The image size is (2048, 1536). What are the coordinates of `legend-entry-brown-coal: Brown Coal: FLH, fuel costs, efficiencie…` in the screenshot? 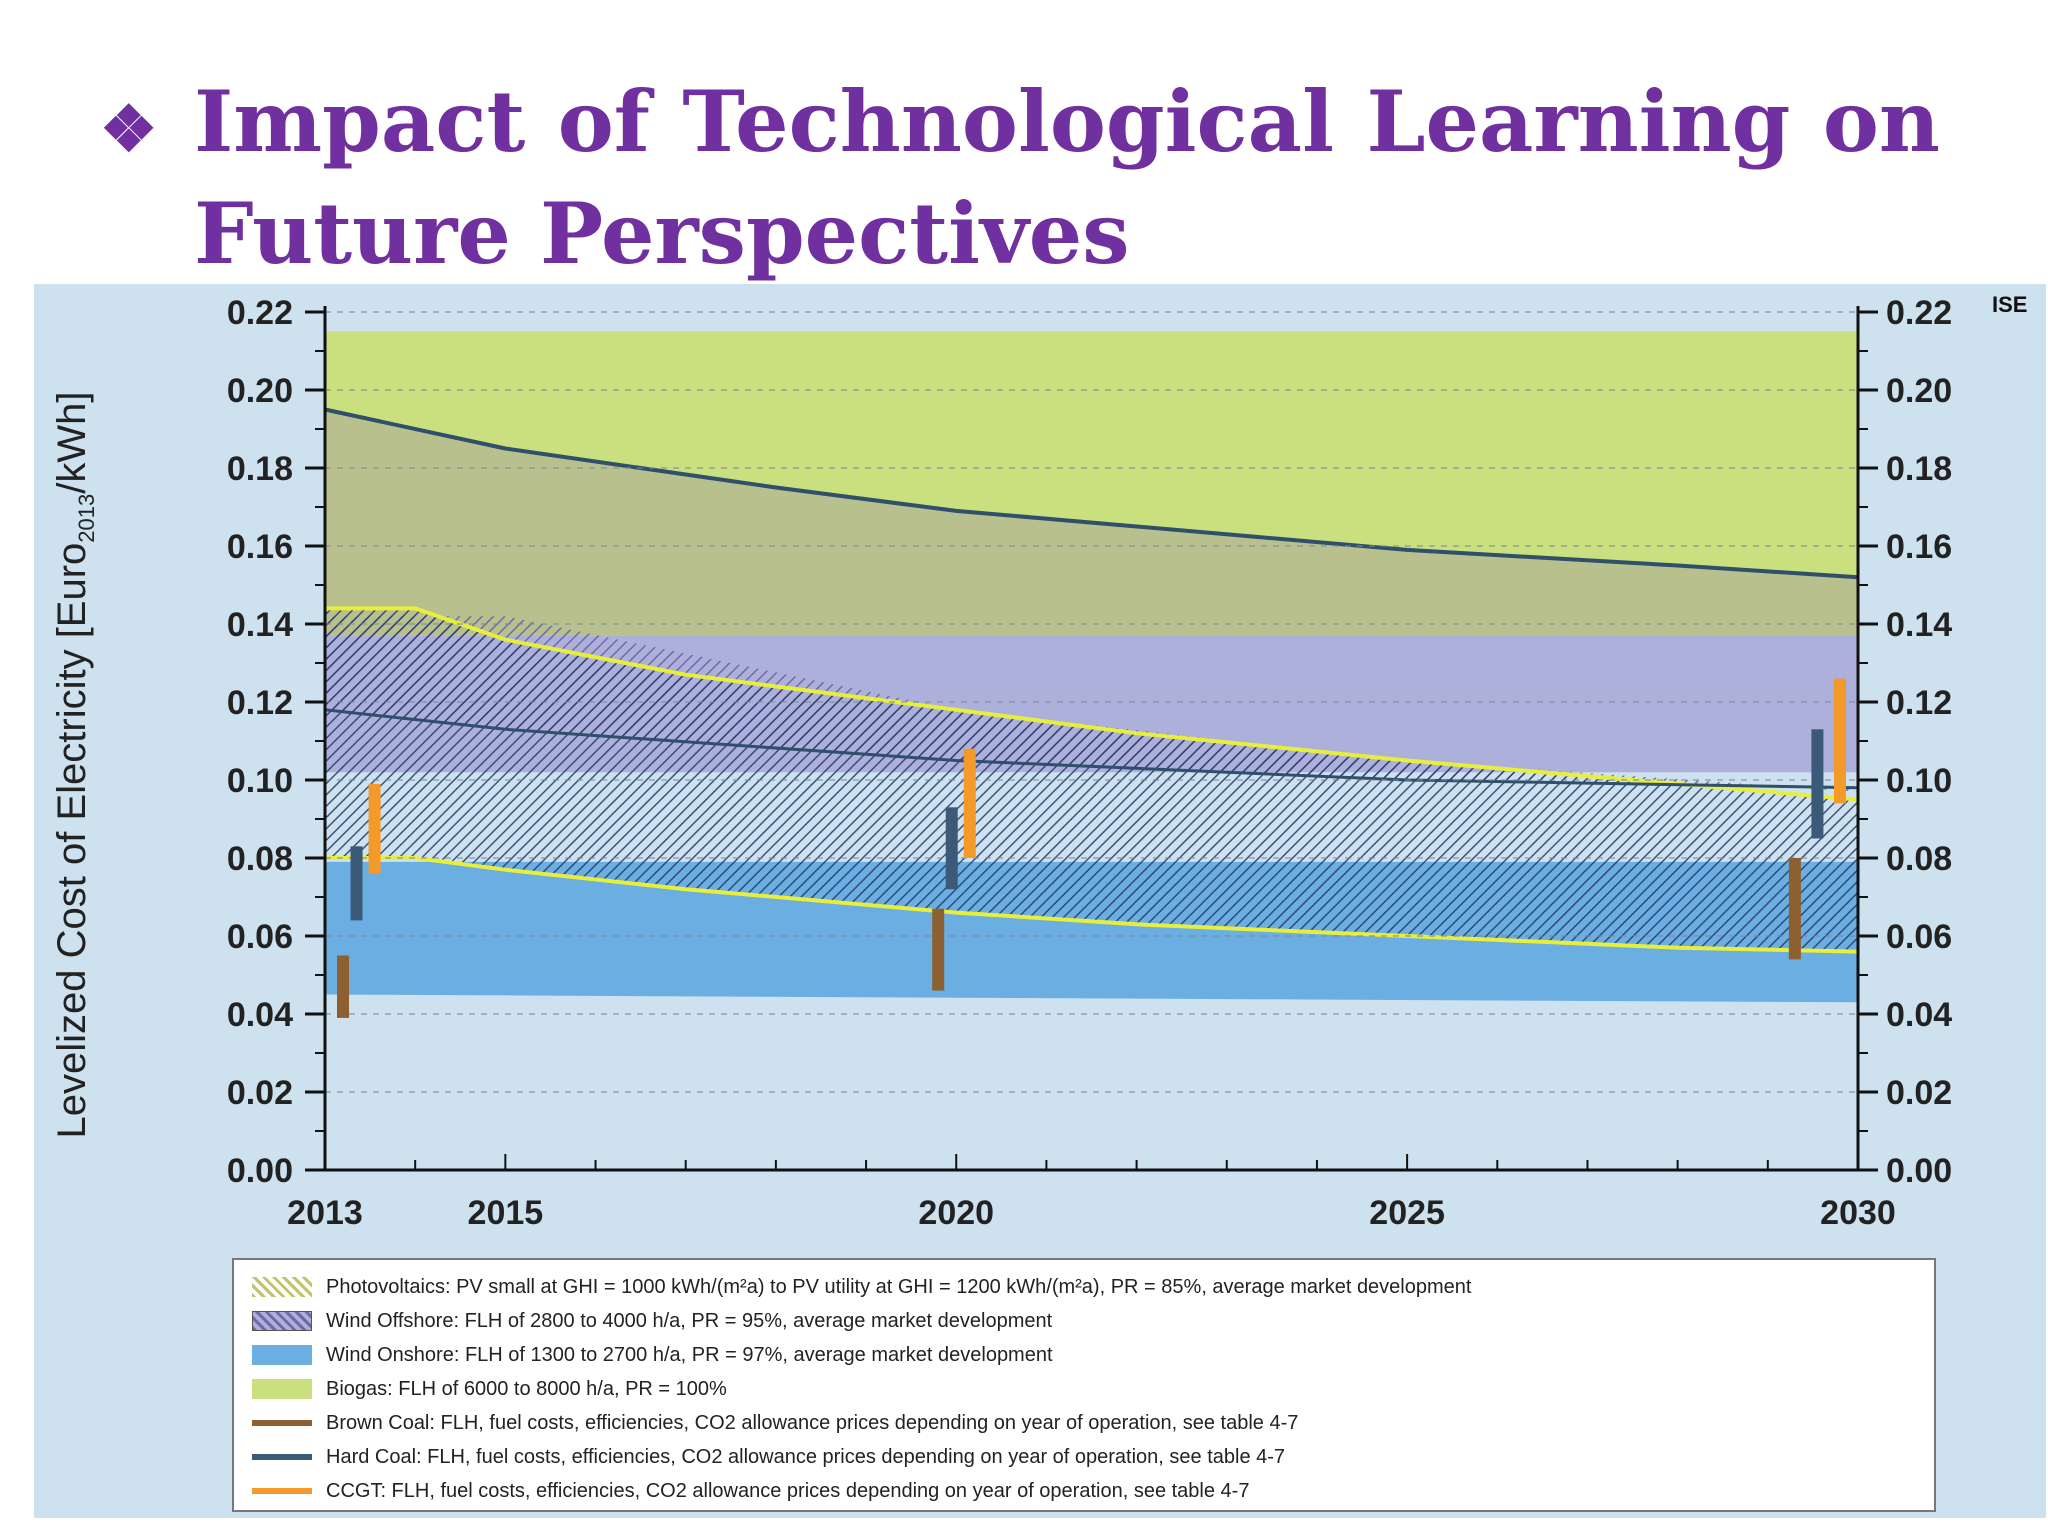 It's located at (1084, 1423).